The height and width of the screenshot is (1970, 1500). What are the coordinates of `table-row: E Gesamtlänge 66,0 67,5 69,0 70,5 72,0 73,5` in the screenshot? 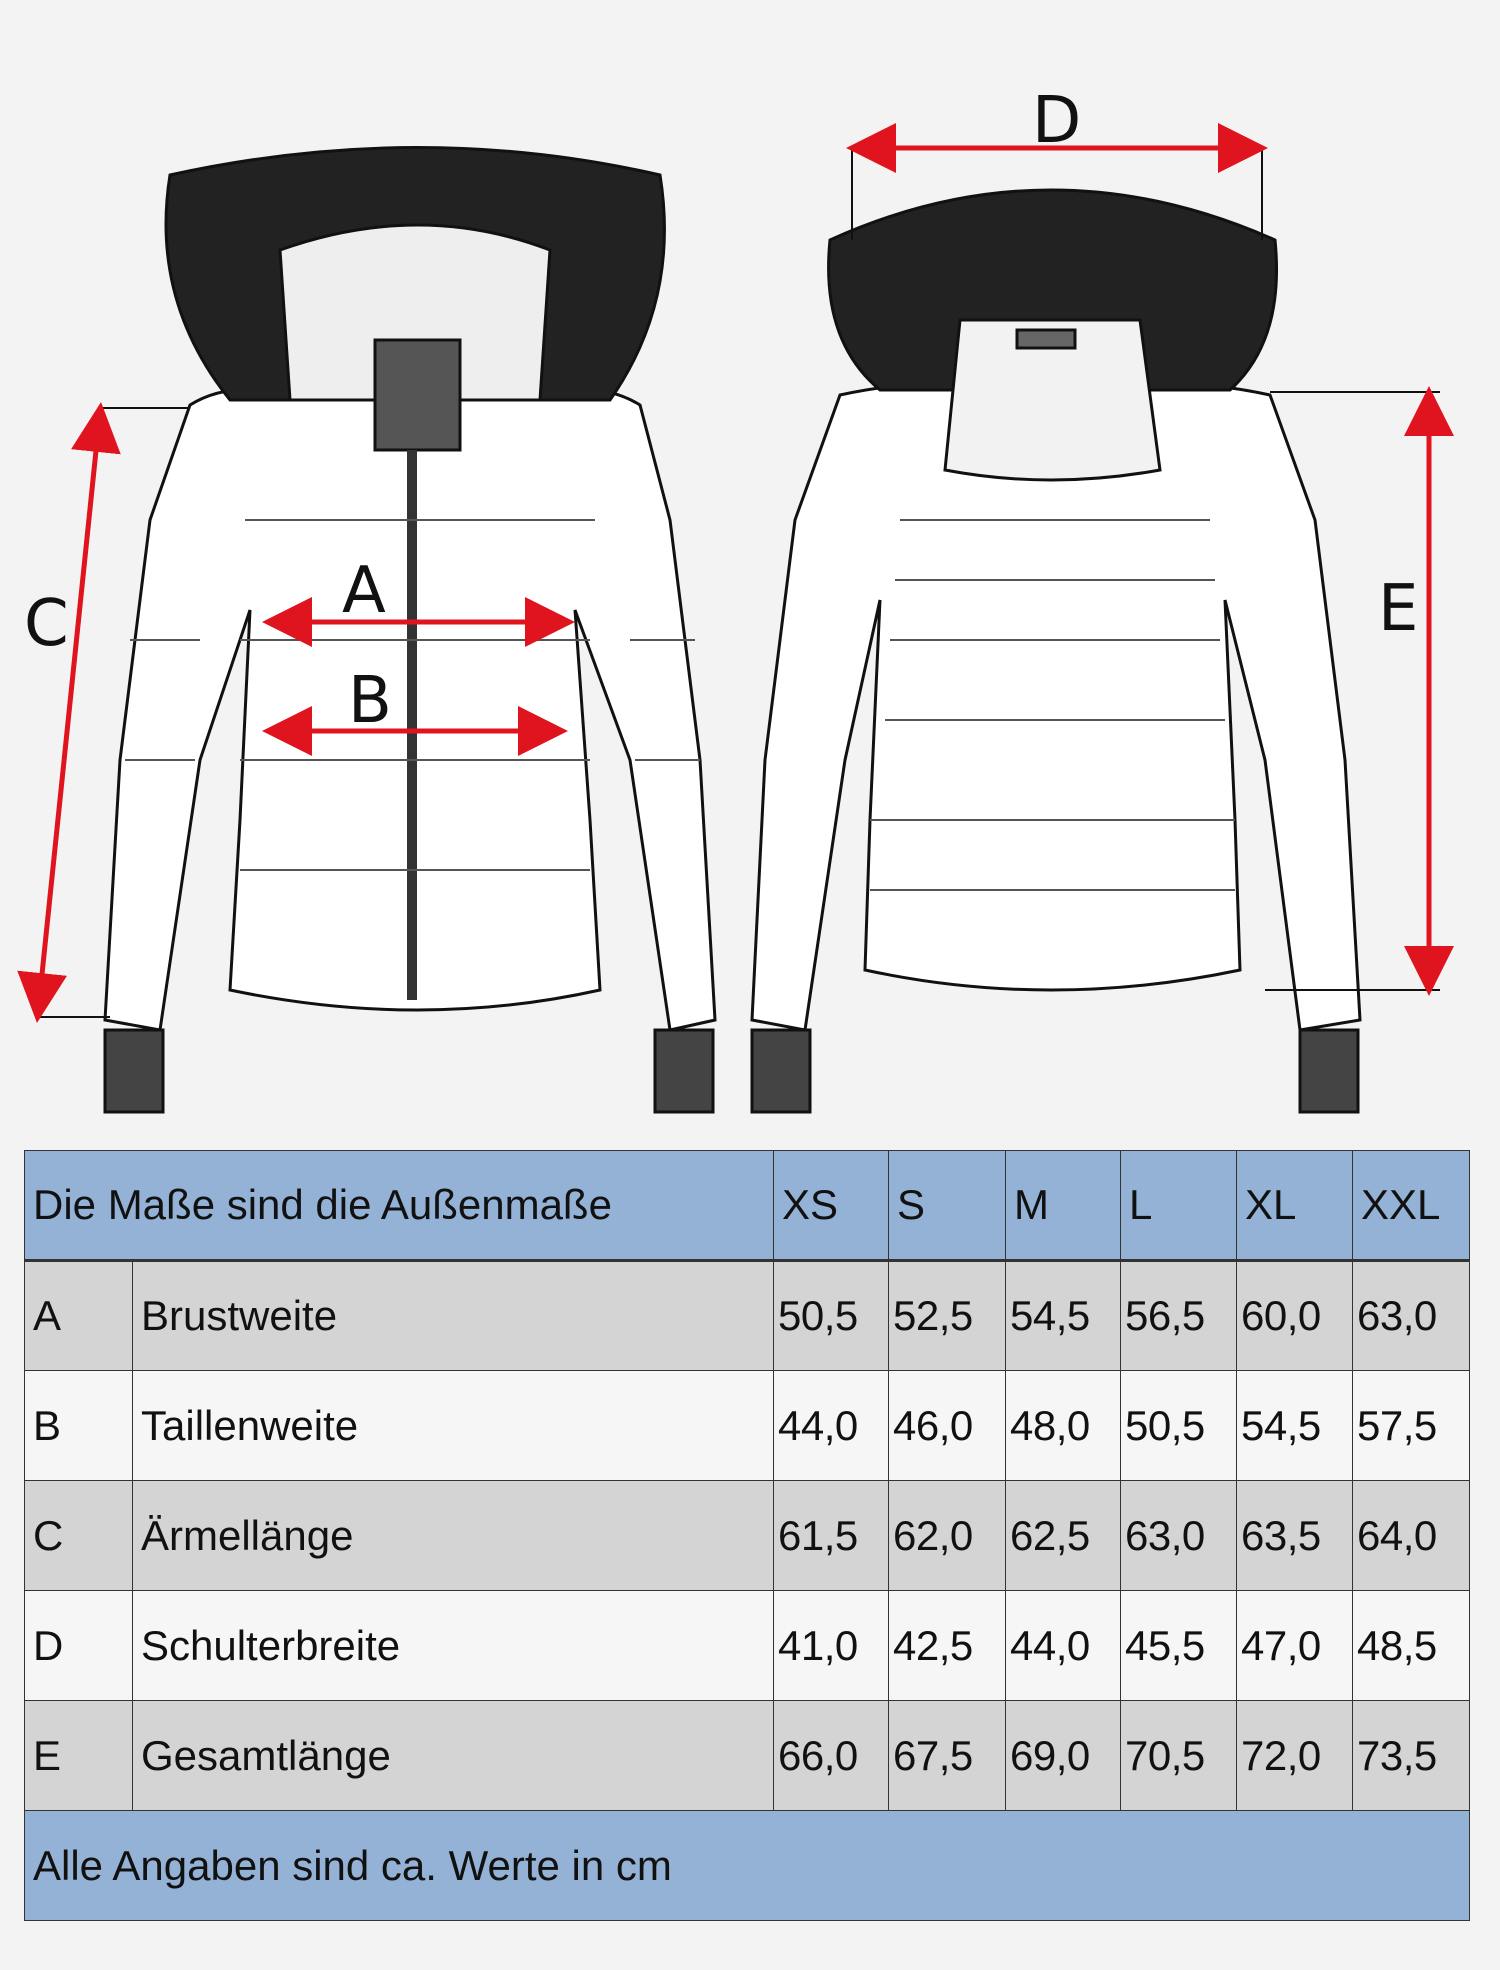 It's located at (747, 1755).